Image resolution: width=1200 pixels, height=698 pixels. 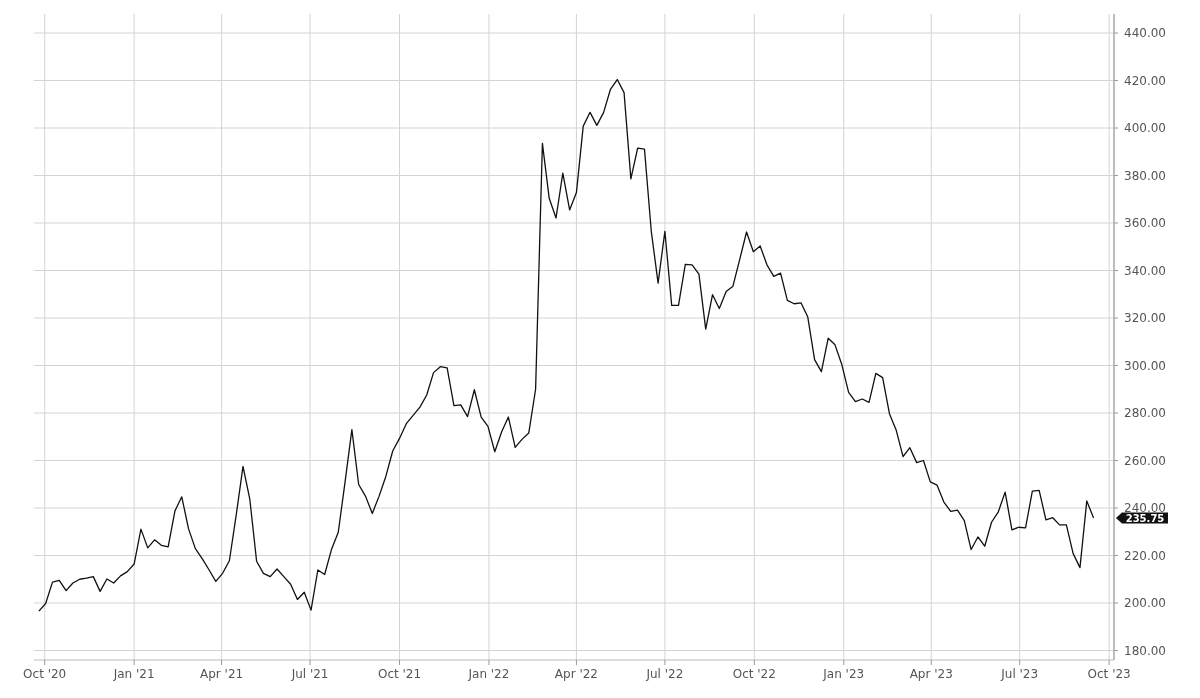 I want to click on x-tick-label: Oct '22, so click(x=754, y=674).